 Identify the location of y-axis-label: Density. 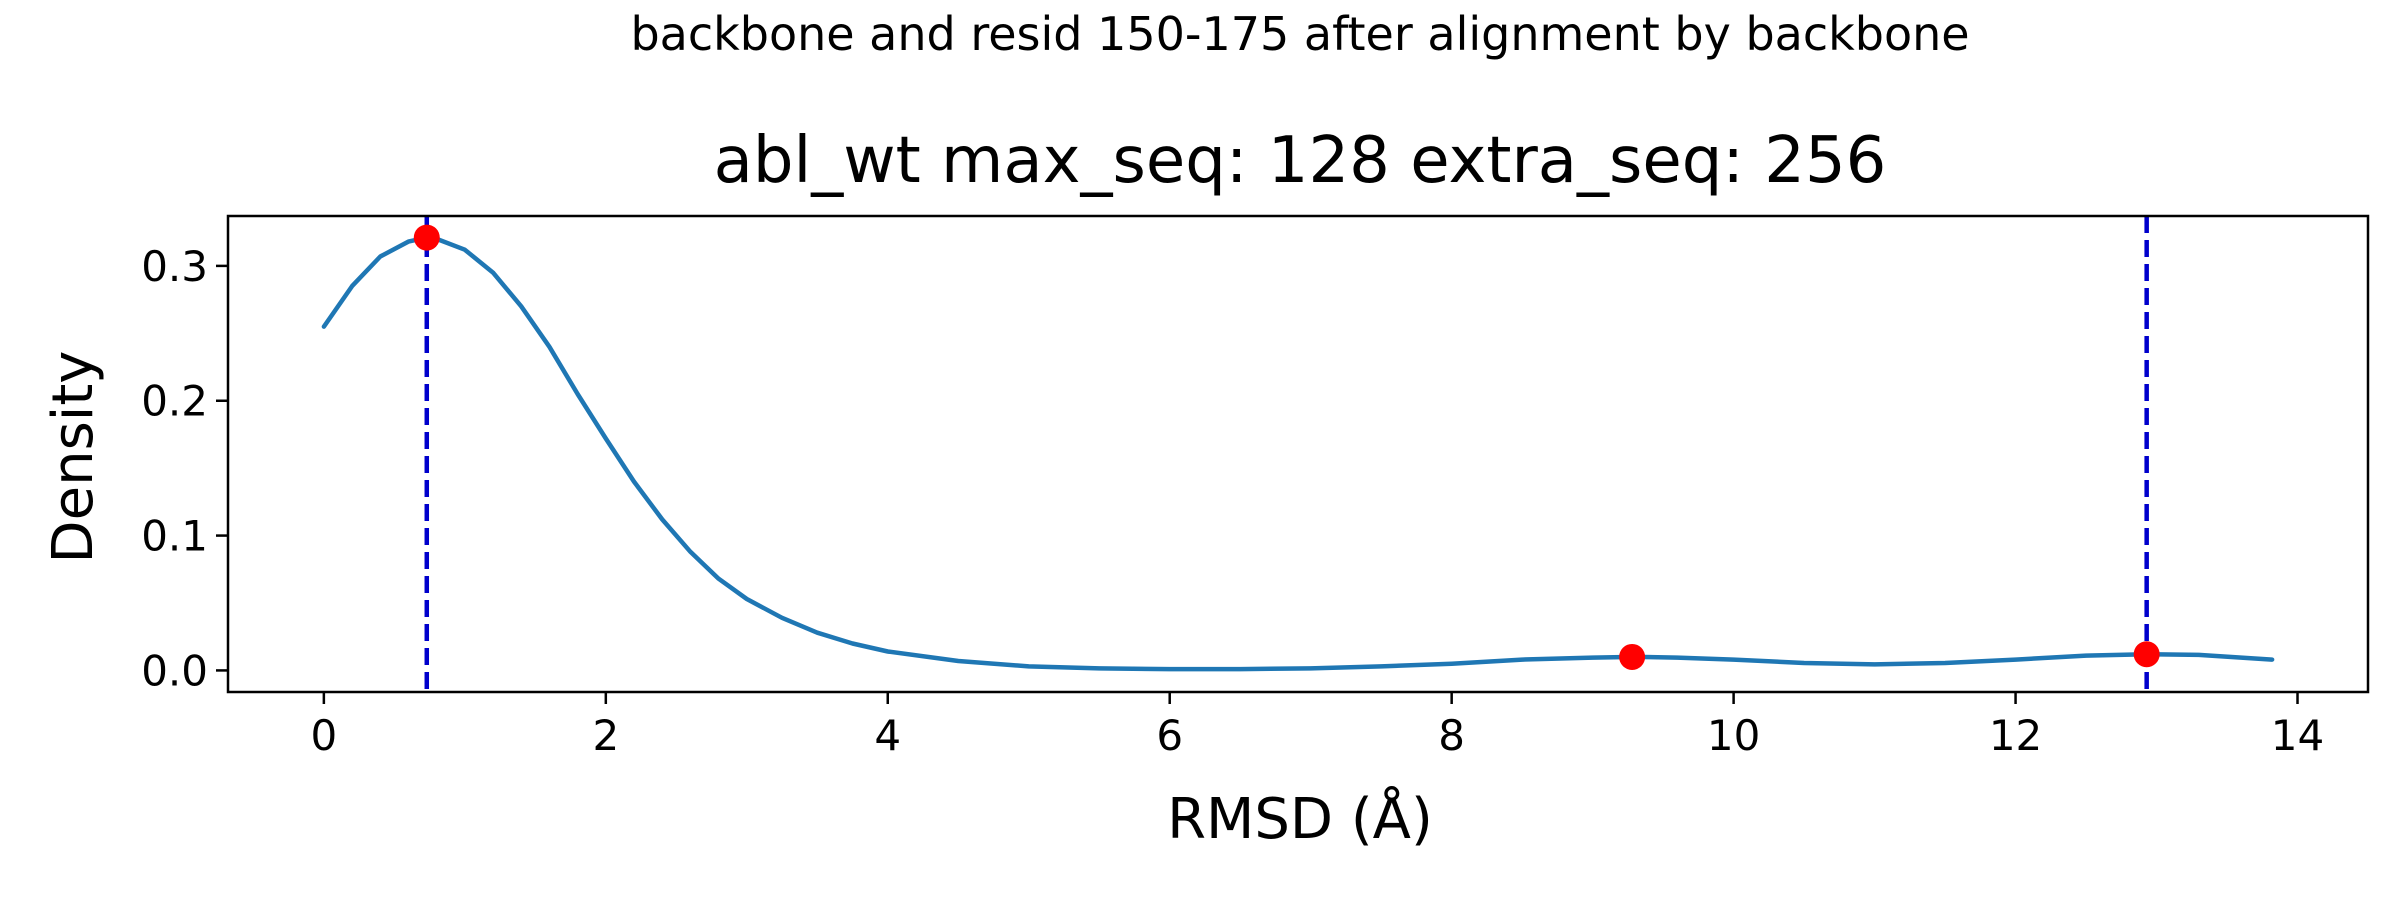
(73, 457).